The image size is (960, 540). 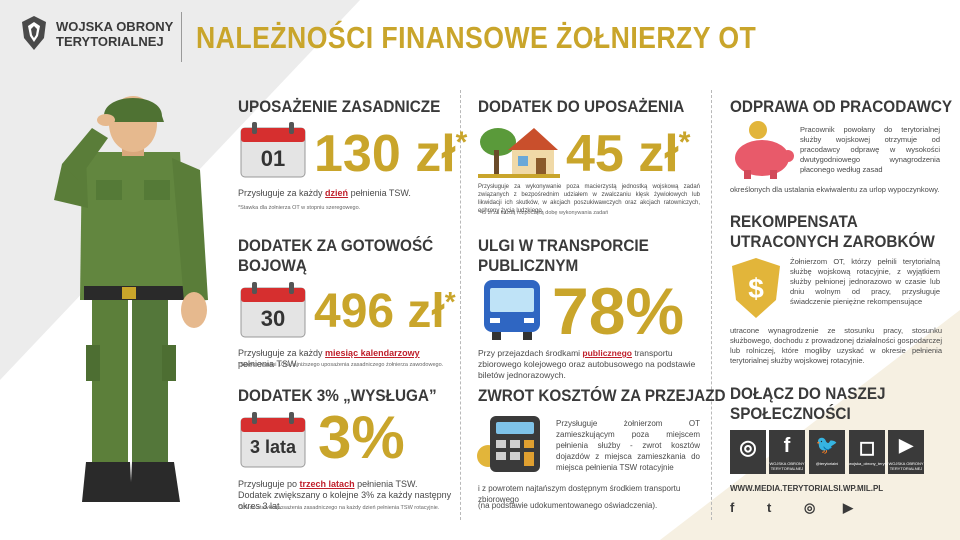 I want to click on youtube-button: ▶ WOJSKA OBRONY TERYTORIALNEJ, so click(x=906, y=452).